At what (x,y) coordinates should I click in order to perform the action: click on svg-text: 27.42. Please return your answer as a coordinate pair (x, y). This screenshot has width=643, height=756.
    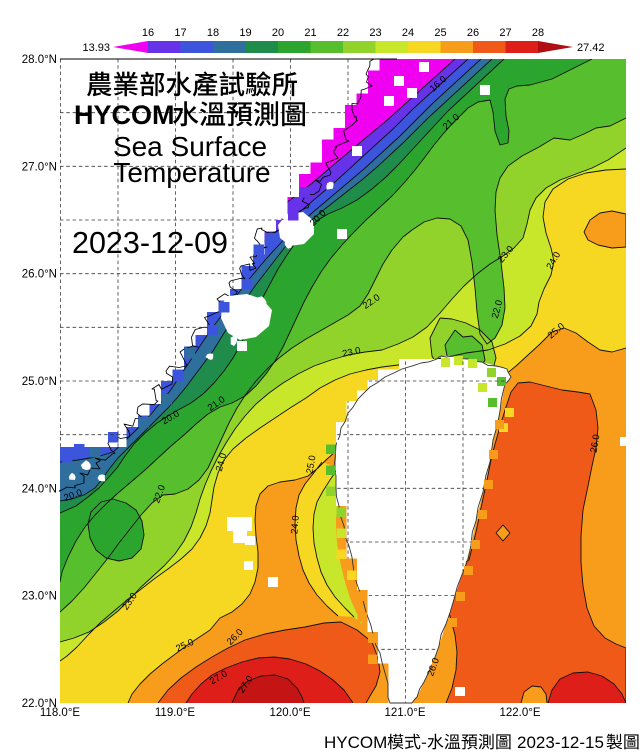
    Looking at the image, I should click on (591, 48).